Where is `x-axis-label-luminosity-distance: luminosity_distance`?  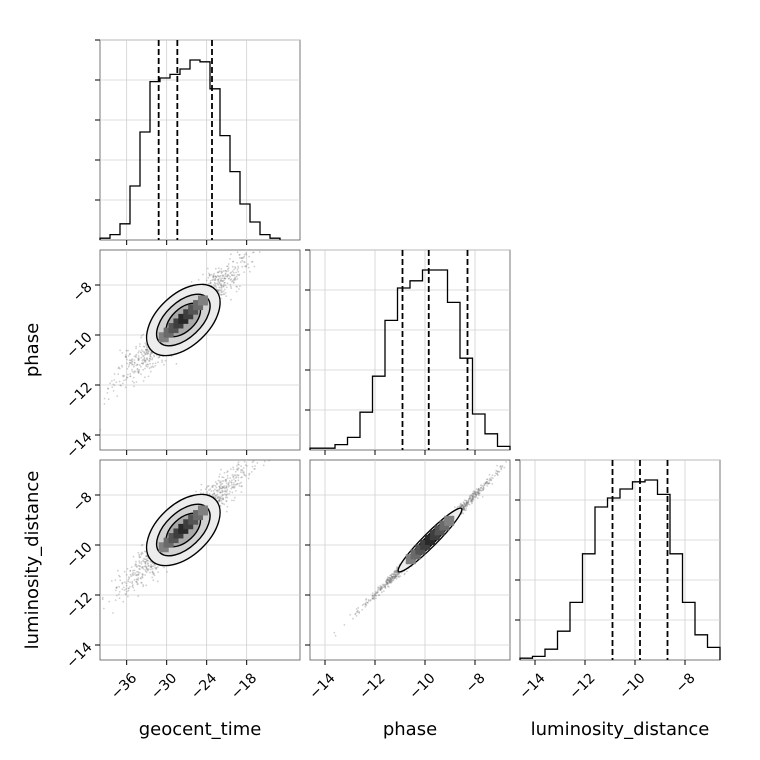 x-axis-label-luminosity-distance: luminosity_distance is located at coordinates (620, 729).